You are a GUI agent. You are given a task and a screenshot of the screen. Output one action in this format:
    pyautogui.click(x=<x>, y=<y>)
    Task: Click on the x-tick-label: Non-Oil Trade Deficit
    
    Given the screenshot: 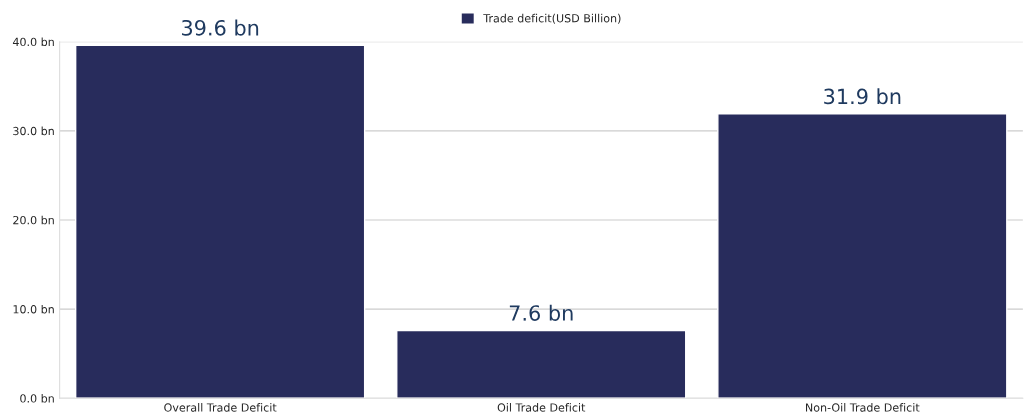 What is the action you would take?
    pyautogui.click(x=863, y=407)
    